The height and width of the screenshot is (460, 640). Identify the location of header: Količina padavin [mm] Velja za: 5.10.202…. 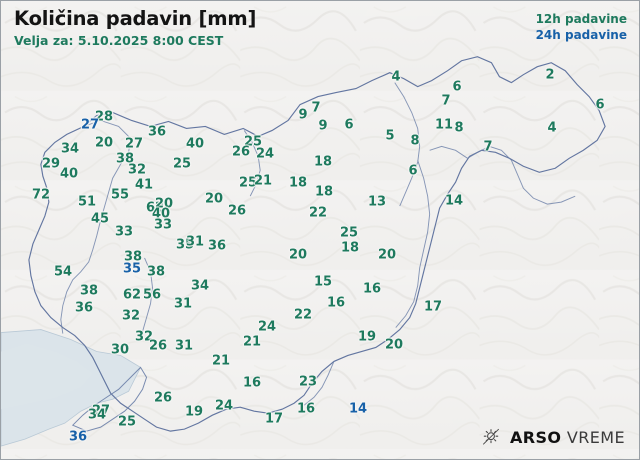
(135, 28).